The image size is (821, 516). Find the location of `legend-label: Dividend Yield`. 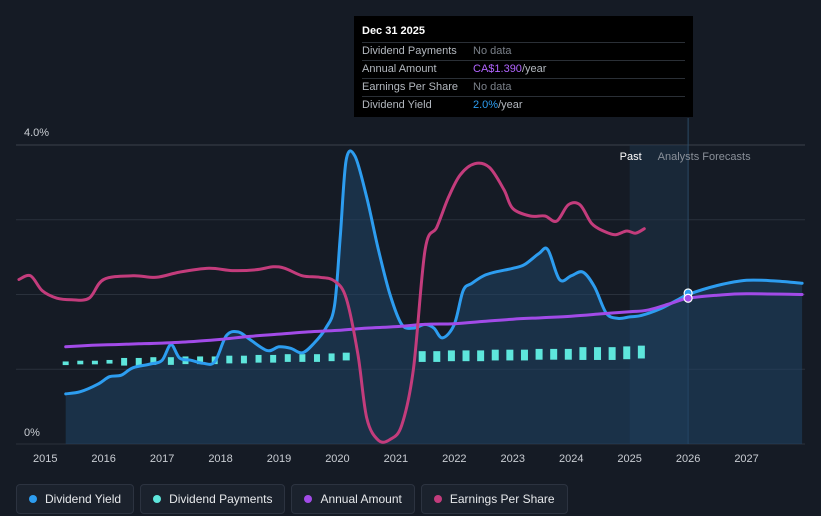

legend-label: Dividend Yield is located at coordinates (83, 499).